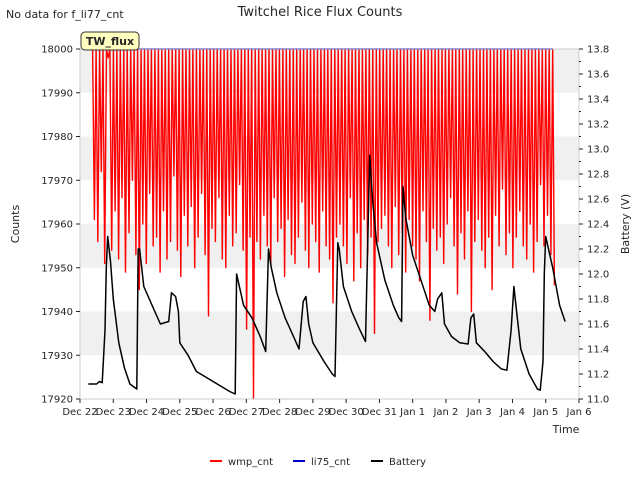  I want to click on y2-tick-label: 11.6, so click(598, 325).